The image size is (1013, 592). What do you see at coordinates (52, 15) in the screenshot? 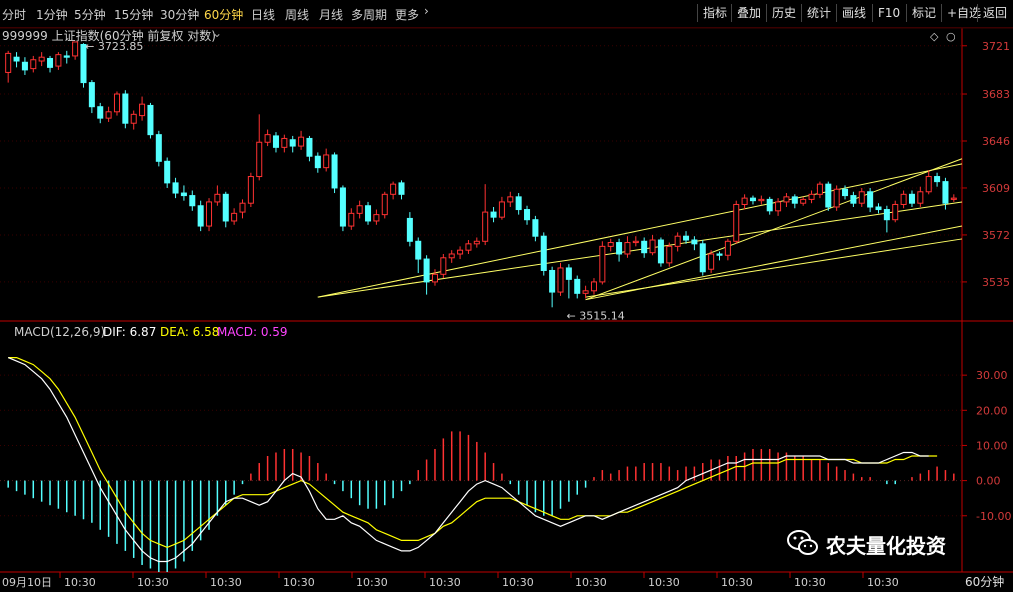
I see `period-tab-1: 1分钟` at bounding box center [52, 15].